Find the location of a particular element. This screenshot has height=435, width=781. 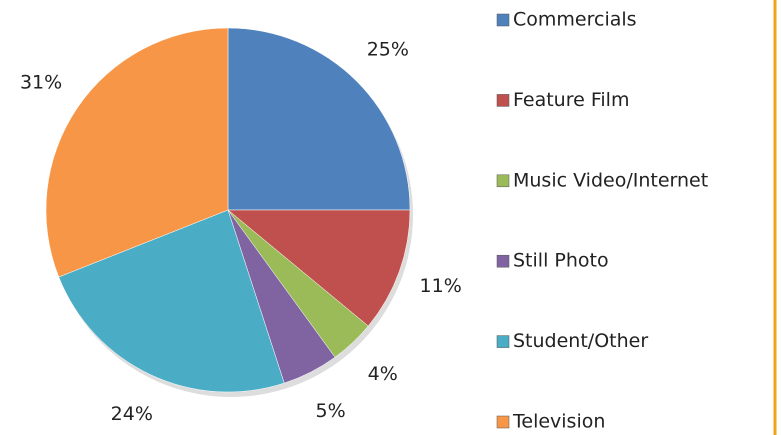

legend-label: Music Video/Internet is located at coordinates (610, 180).